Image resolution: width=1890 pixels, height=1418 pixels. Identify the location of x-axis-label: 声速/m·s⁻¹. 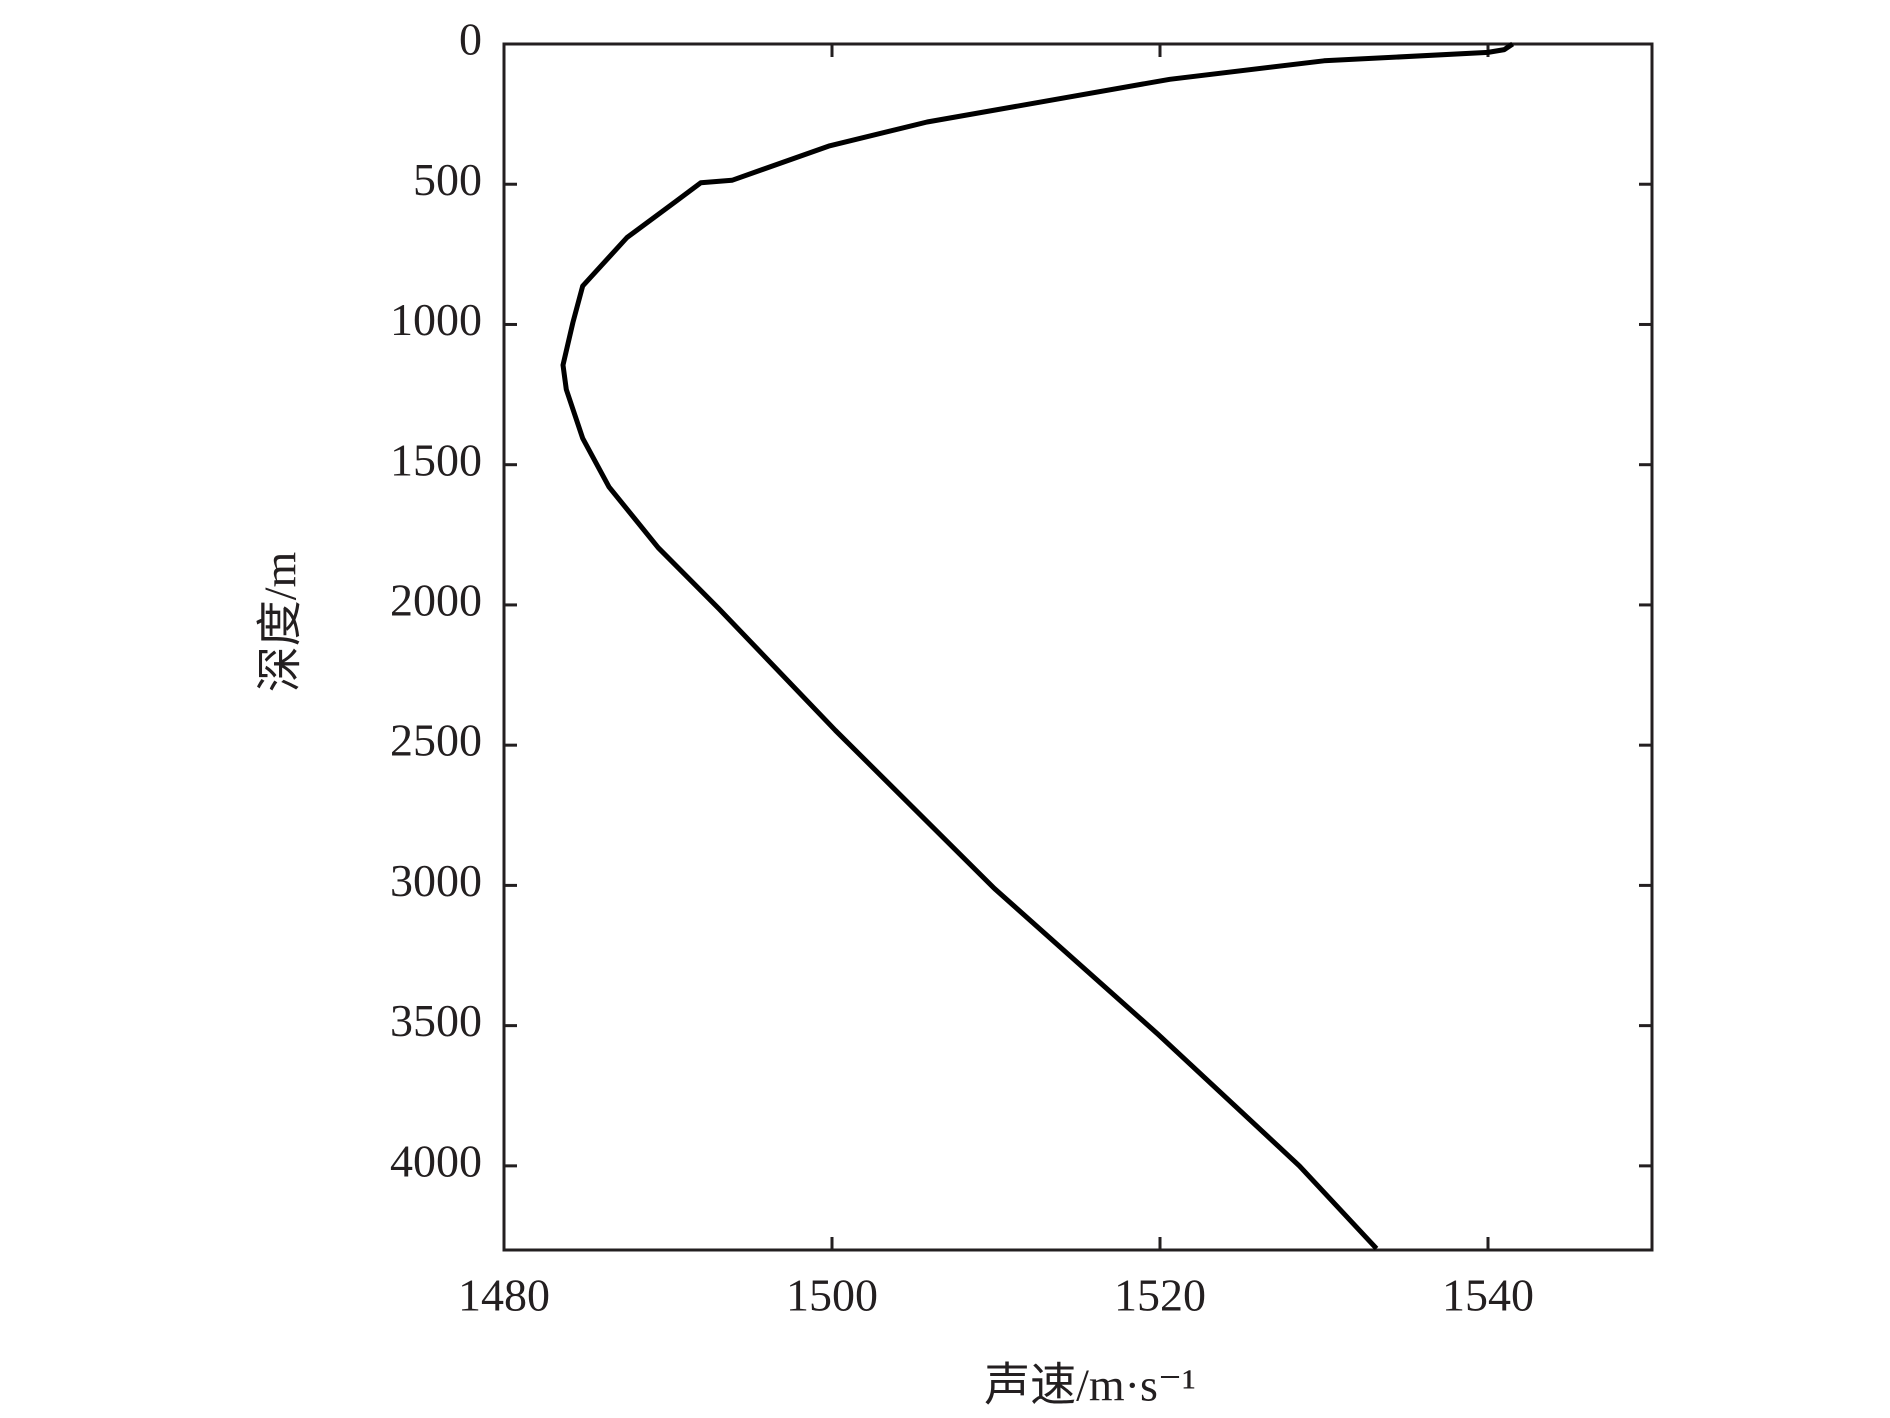
(1090, 1385).